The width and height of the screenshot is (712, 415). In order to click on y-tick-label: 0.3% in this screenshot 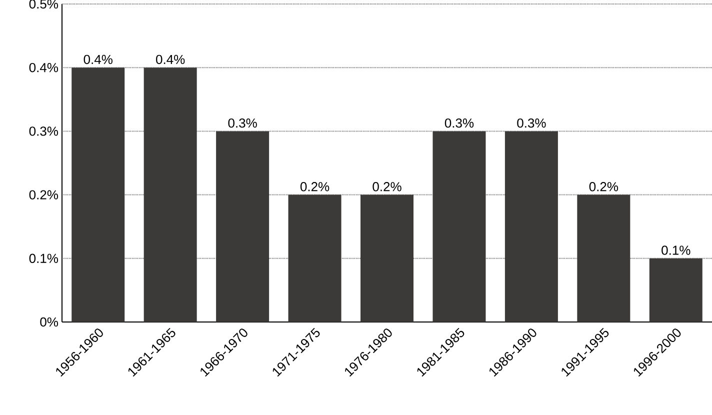, I will do `click(43, 131)`.